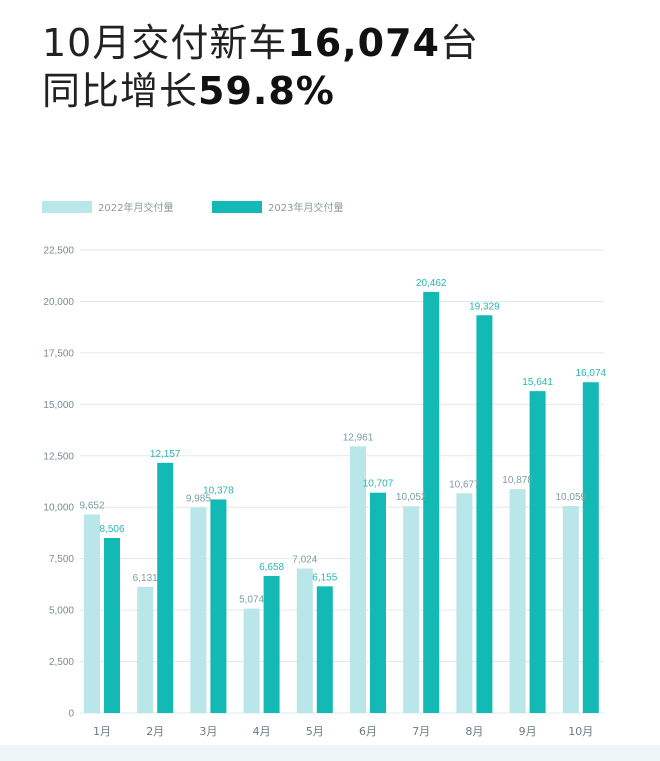  I want to click on y-tick-label: 5,000, so click(61, 611).